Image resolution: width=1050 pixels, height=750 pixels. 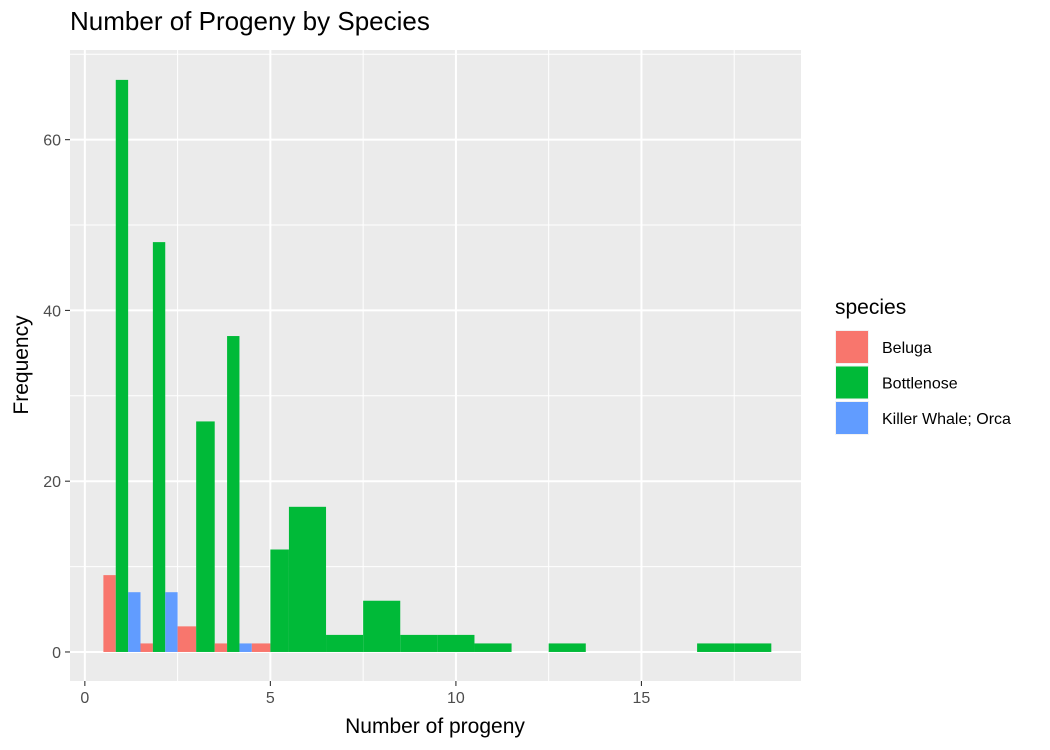 What do you see at coordinates (270, 698) in the screenshot?
I see `x-tick-label: 5` at bounding box center [270, 698].